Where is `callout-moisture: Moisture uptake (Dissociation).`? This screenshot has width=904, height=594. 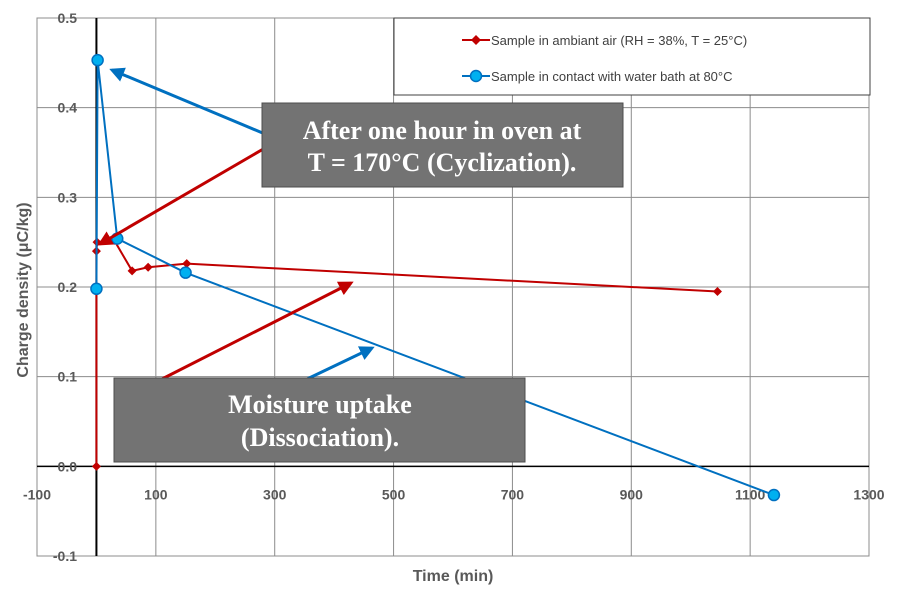 callout-moisture: Moisture uptake (Dissociation). is located at coordinates (319, 420).